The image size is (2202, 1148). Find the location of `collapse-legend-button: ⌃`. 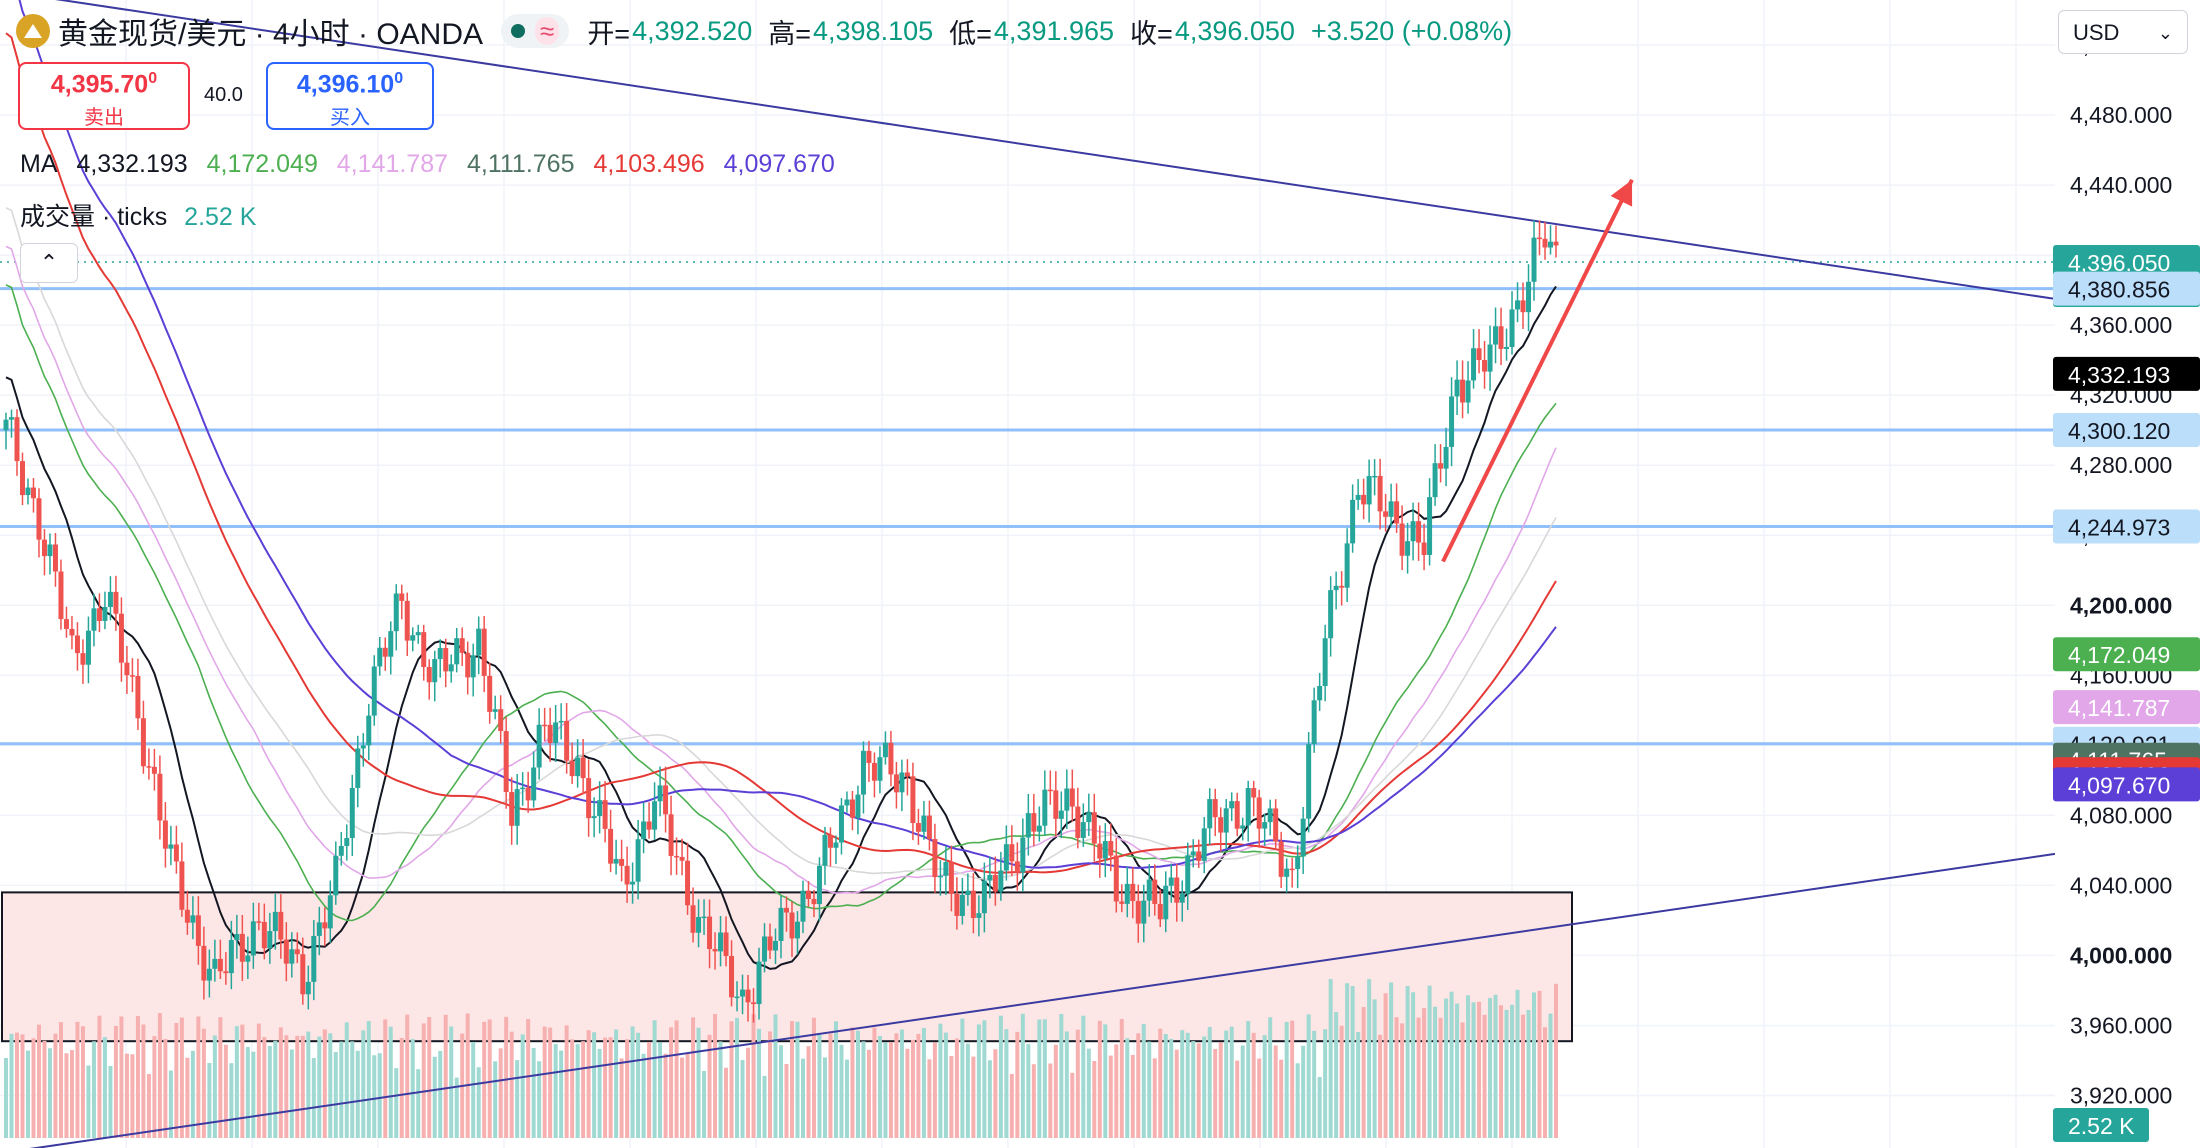

collapse-legend-button: ⌃ is located at coordinates (49, 263).